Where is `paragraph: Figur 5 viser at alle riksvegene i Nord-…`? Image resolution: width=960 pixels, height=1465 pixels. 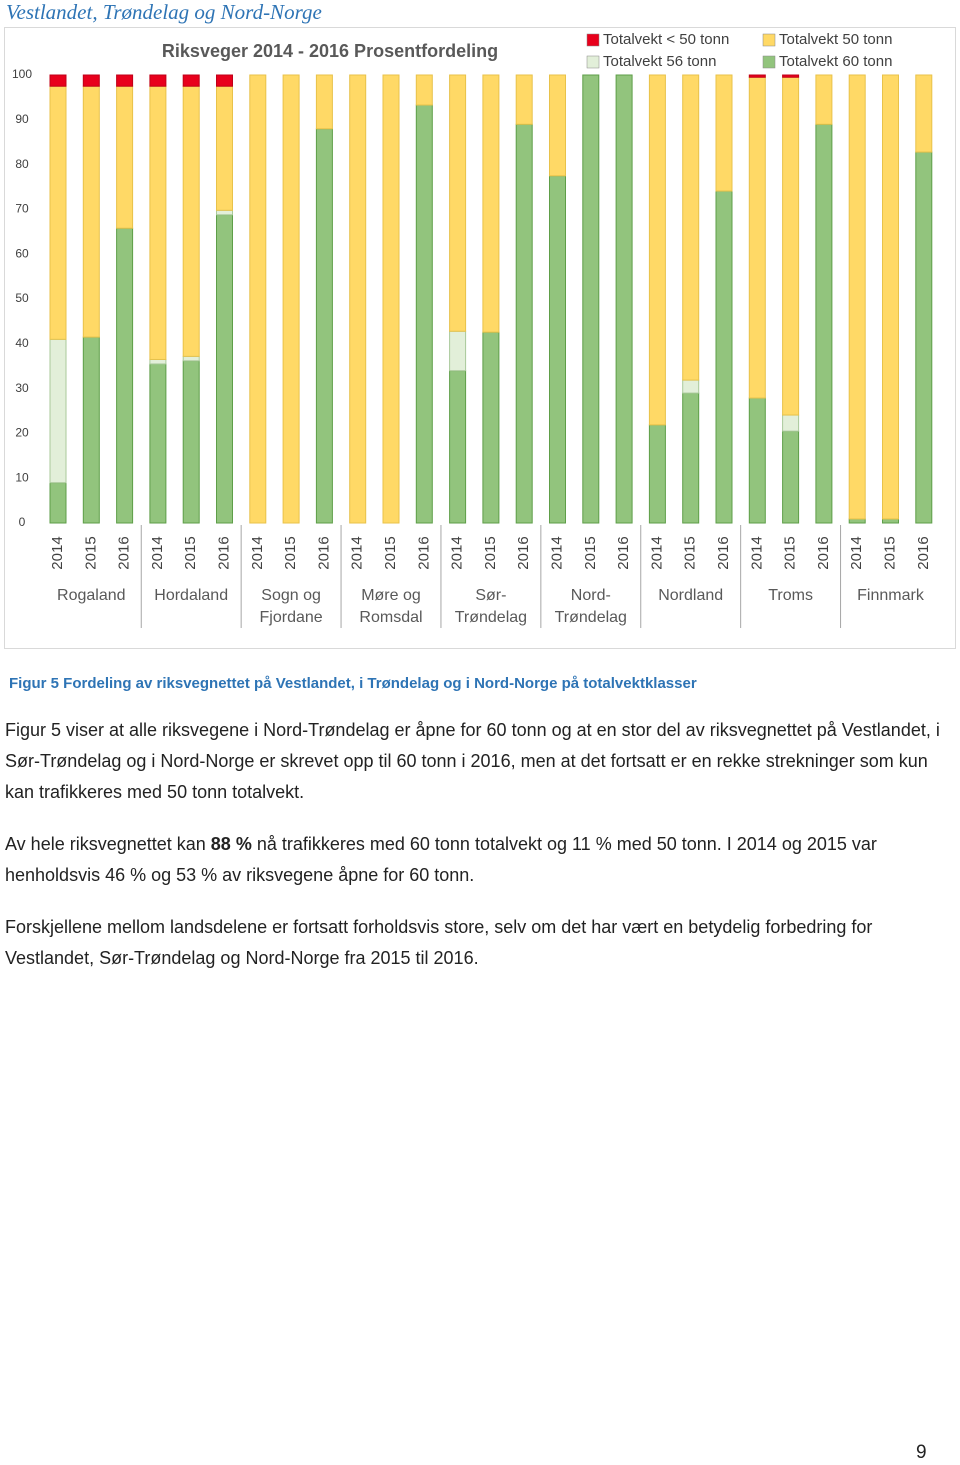 paragraph: Figur 5 viser at alle riksvegene i Nord-… is located at coordinates (475, 761).